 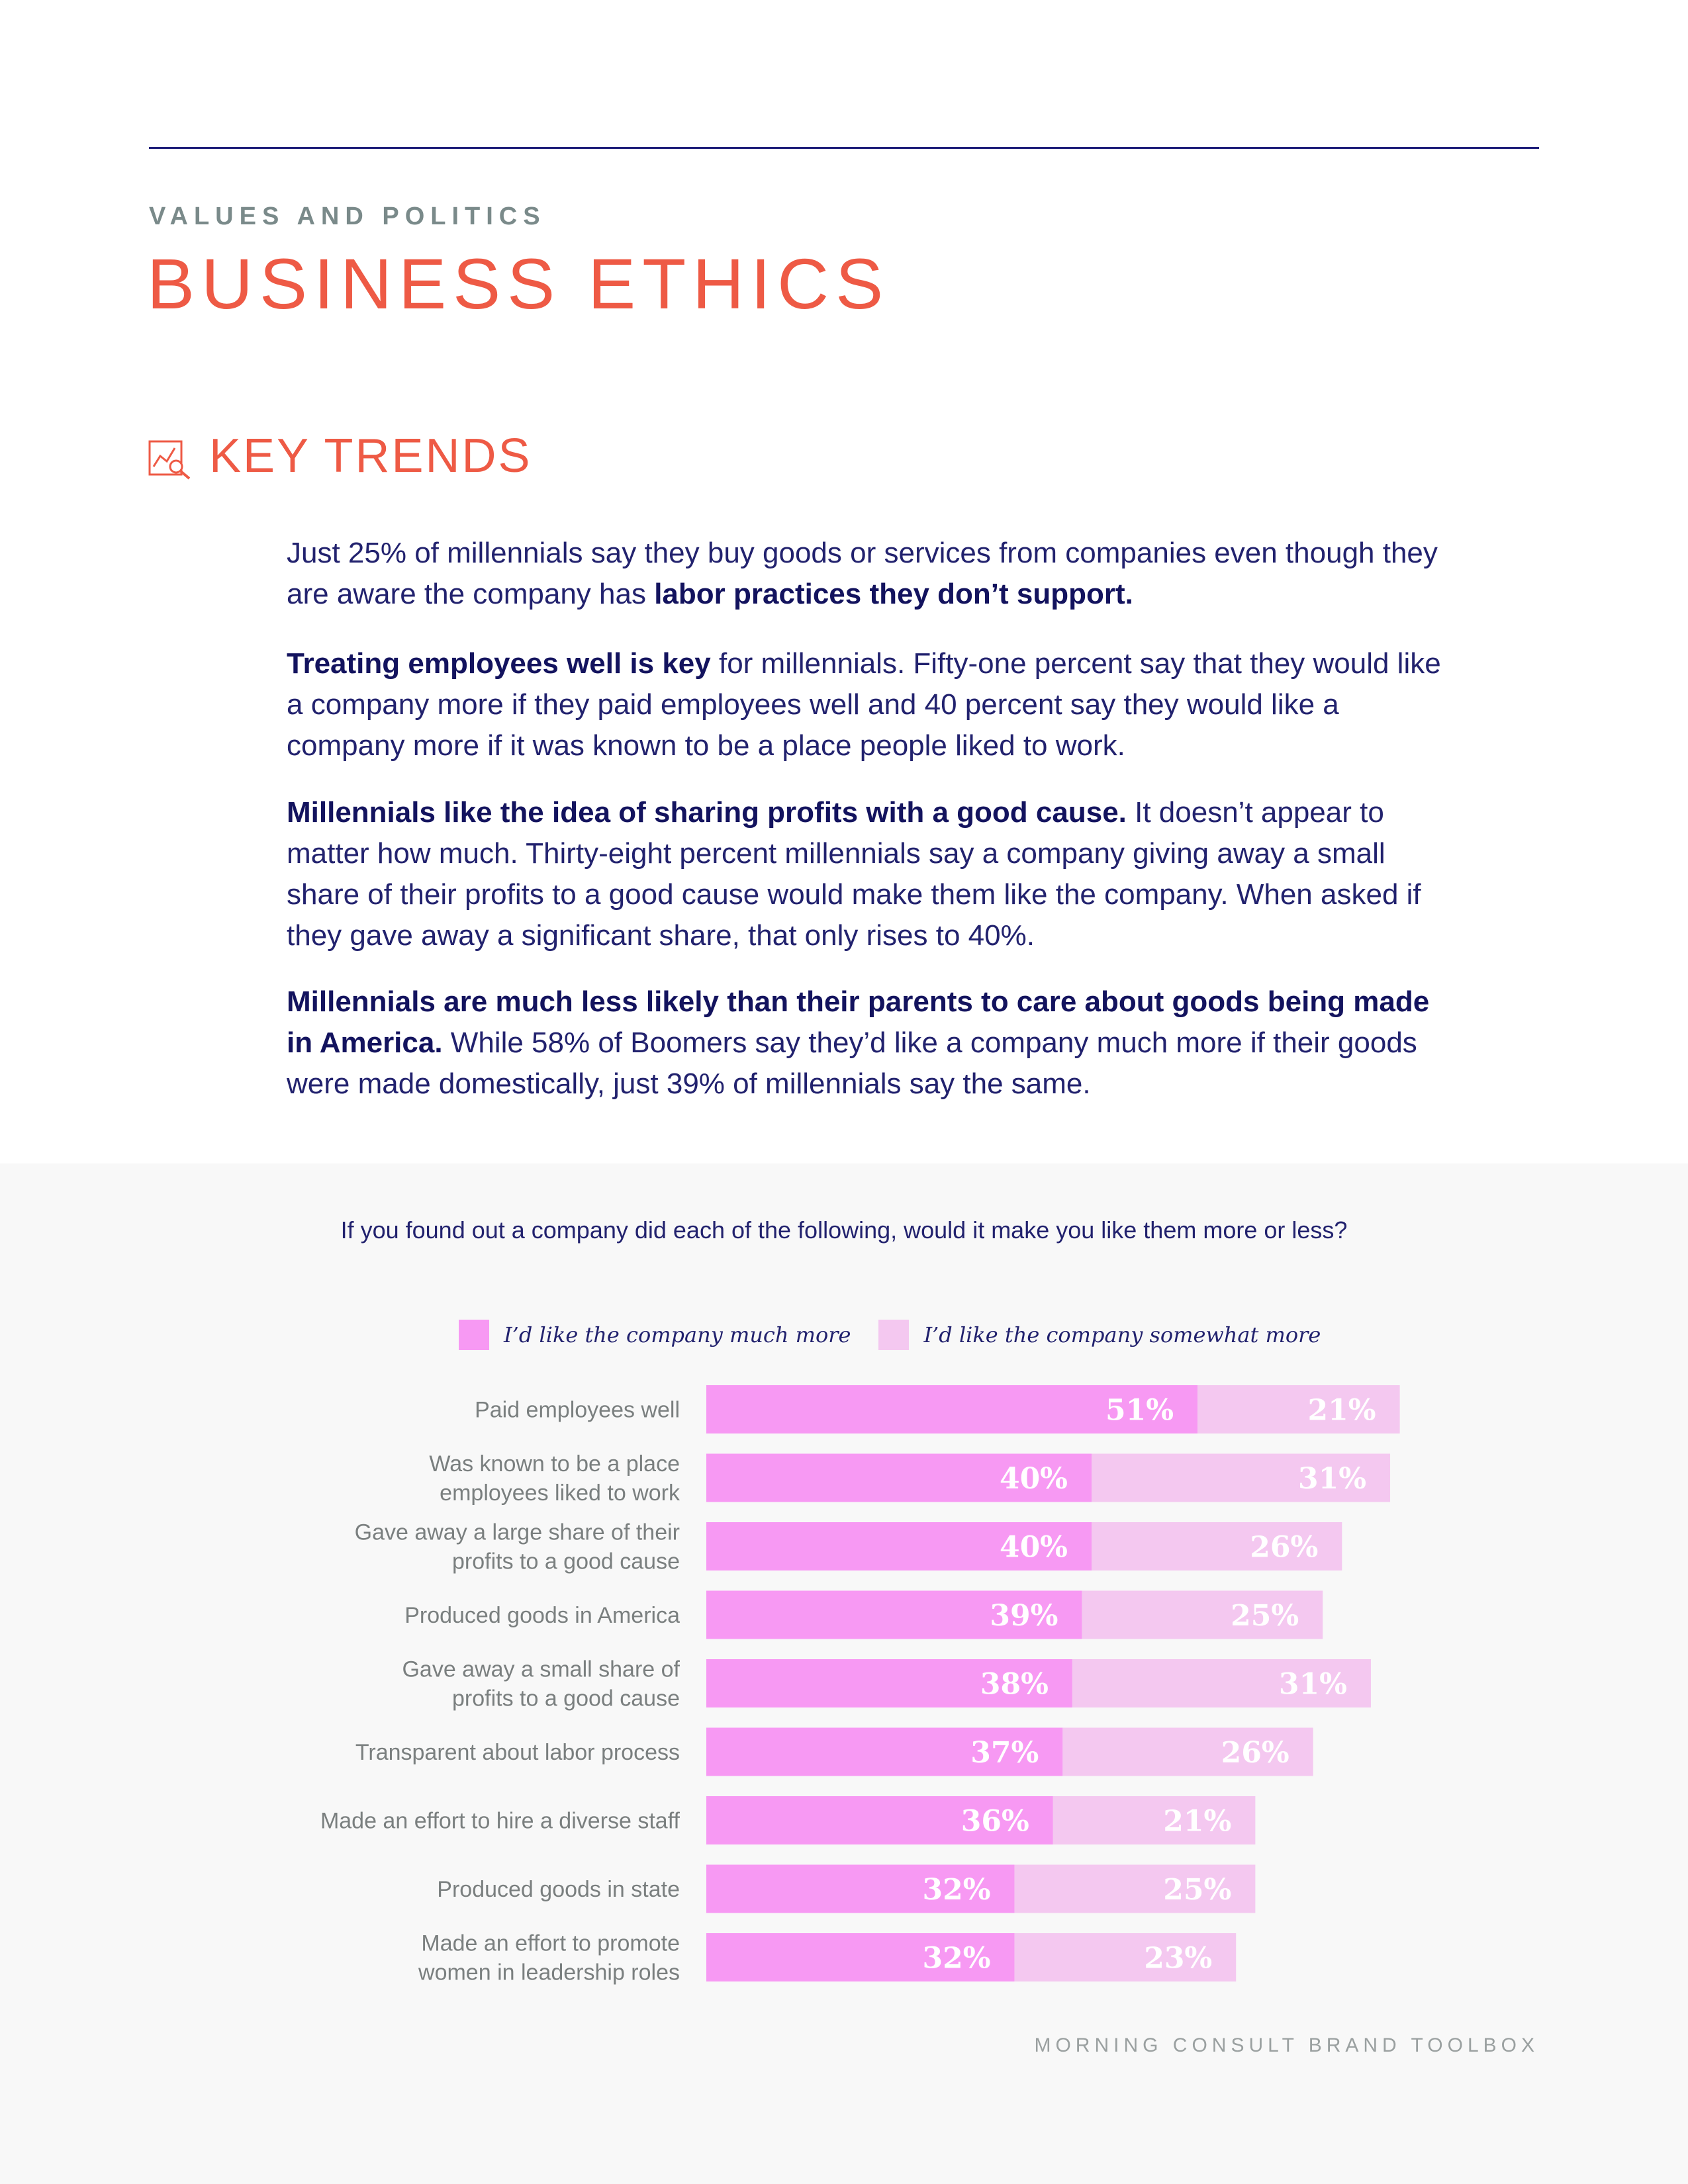 What do you see at coordinates (893, 594) in the screenshot?
I see `trend-tail: labor practices they don’t support.` at bounding box center [893, 594].